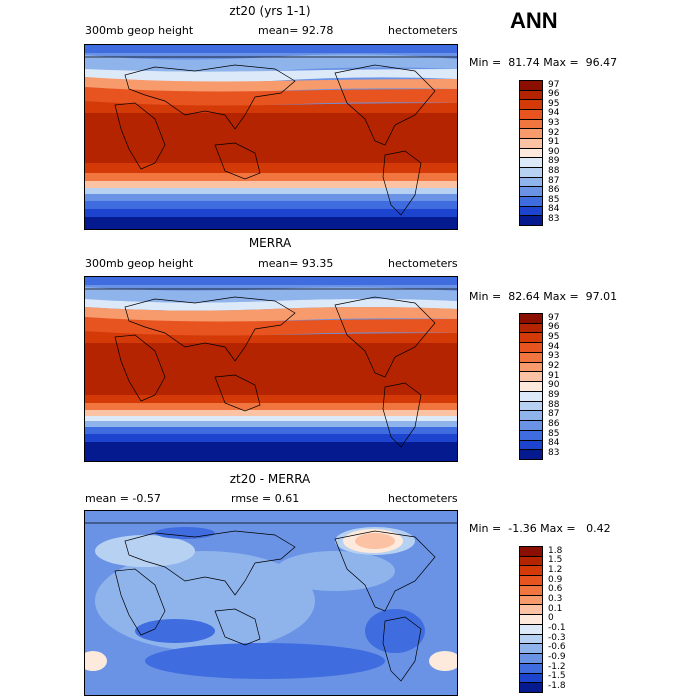  What do you see at coordinates (551, 618) in the screenshot?
I see `colorbar-tick: 0` at bounding box center [551, 618].